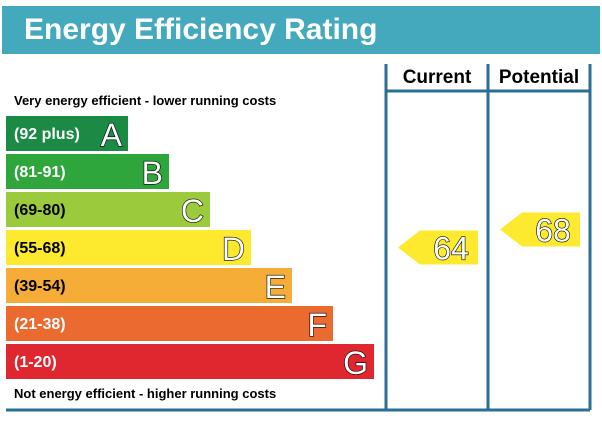 The width and height of the screenshot is (602, 421). Describe the element at coordinates (233, 249) in the screenshot. I see `band-letter: D` at that location.